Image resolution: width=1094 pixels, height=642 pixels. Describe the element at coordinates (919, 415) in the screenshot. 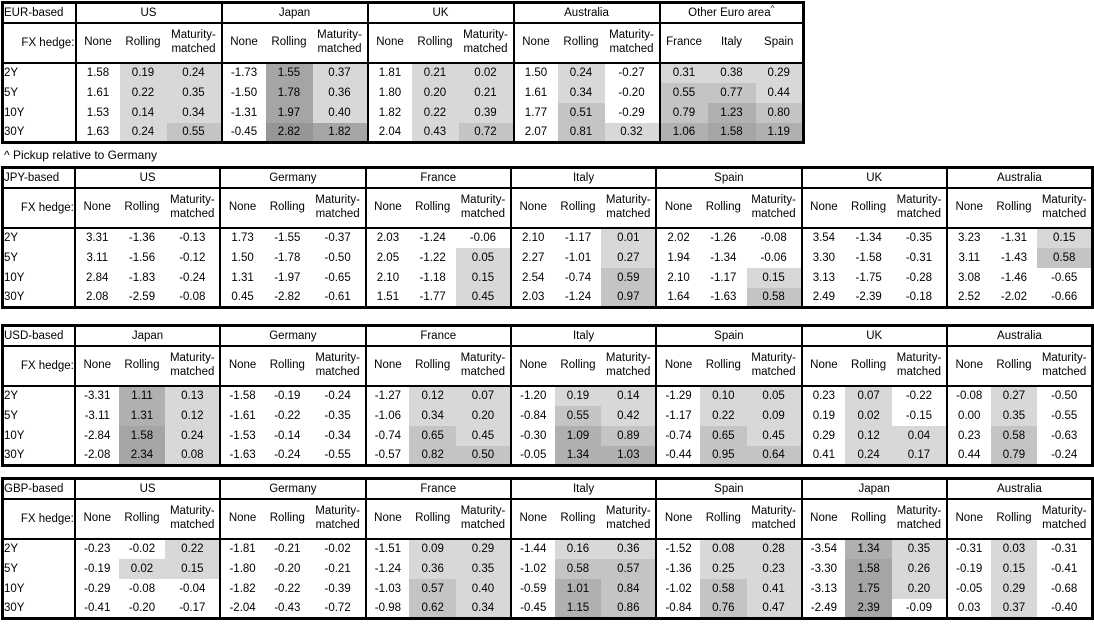

I see `value-cell: -0.15` at that location.